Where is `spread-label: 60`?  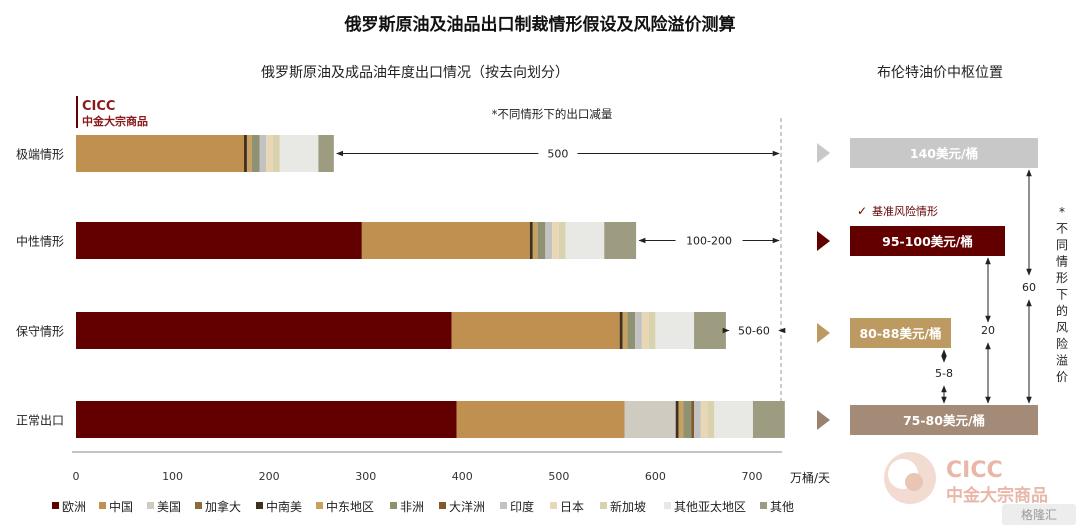
spread-label: 60 is located at coordinates (1029, 287).